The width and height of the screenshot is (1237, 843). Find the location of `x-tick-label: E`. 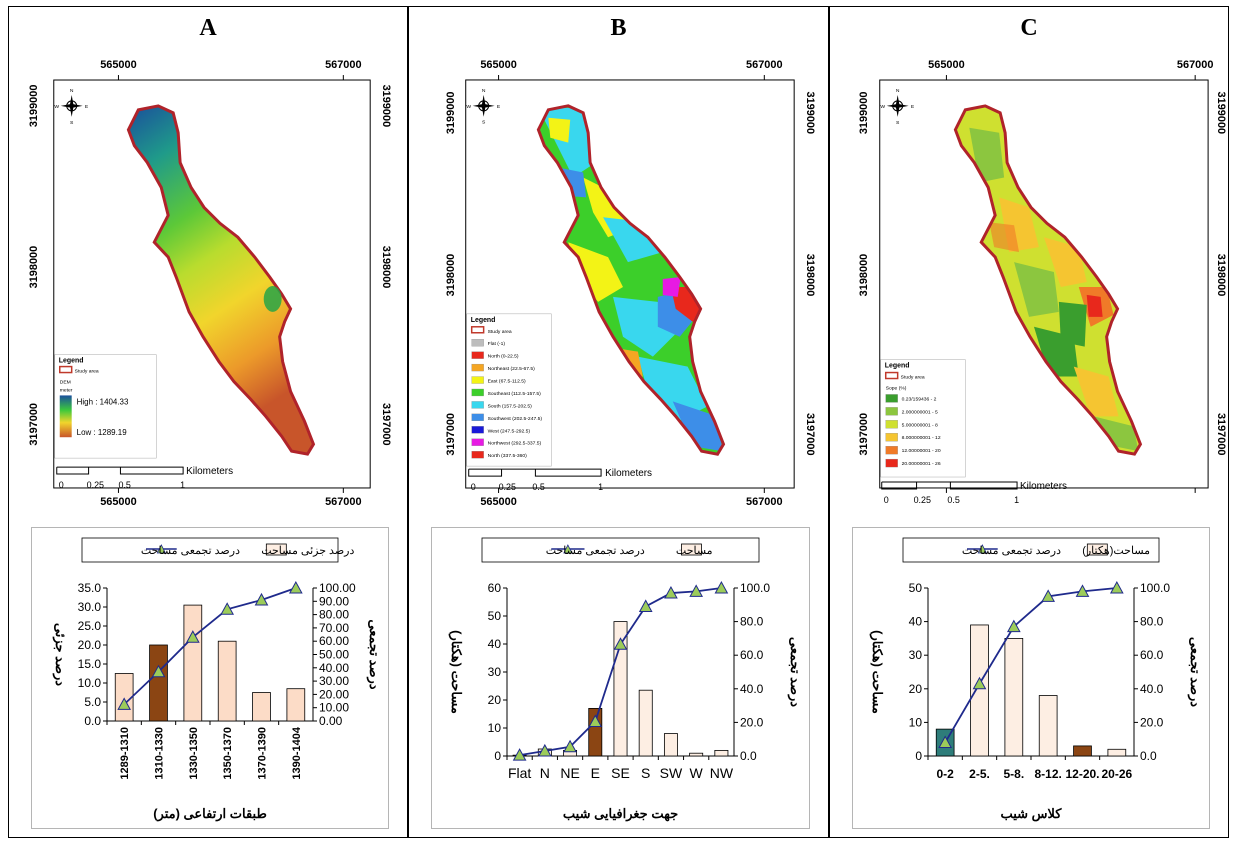

x-tick-label: E is located at coordinates (595, 773).